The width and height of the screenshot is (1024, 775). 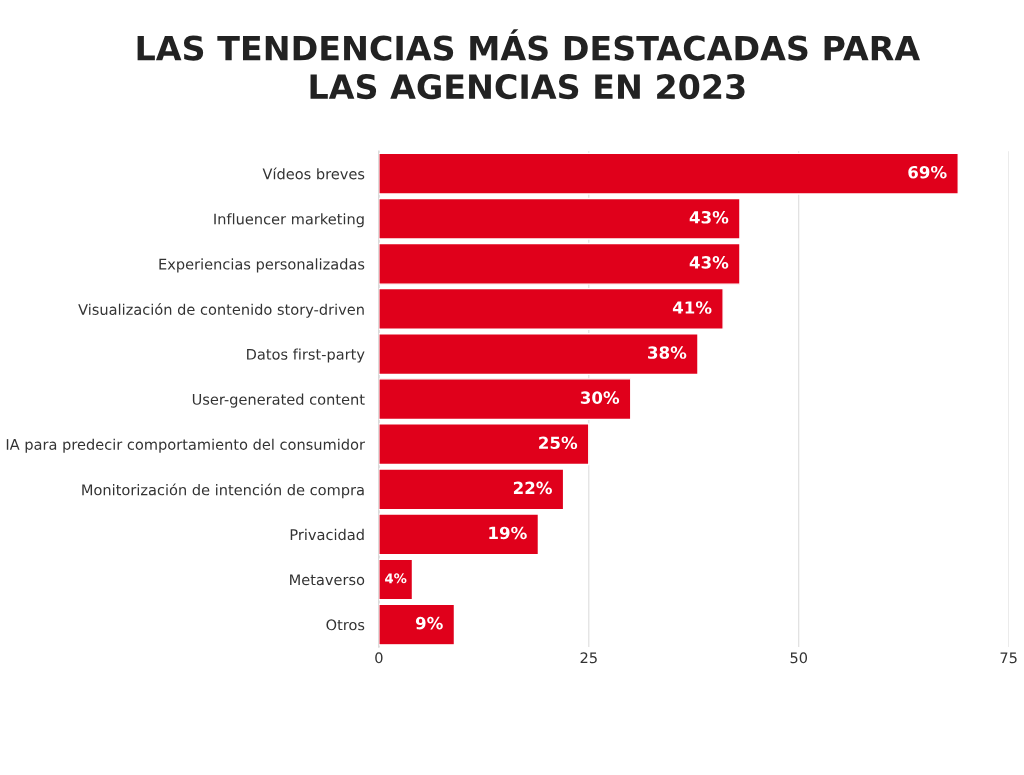 What do you see at coordinates (429, 623) in the screenshot?
I see `data-label: 9%` at bounding box center [429, 623].